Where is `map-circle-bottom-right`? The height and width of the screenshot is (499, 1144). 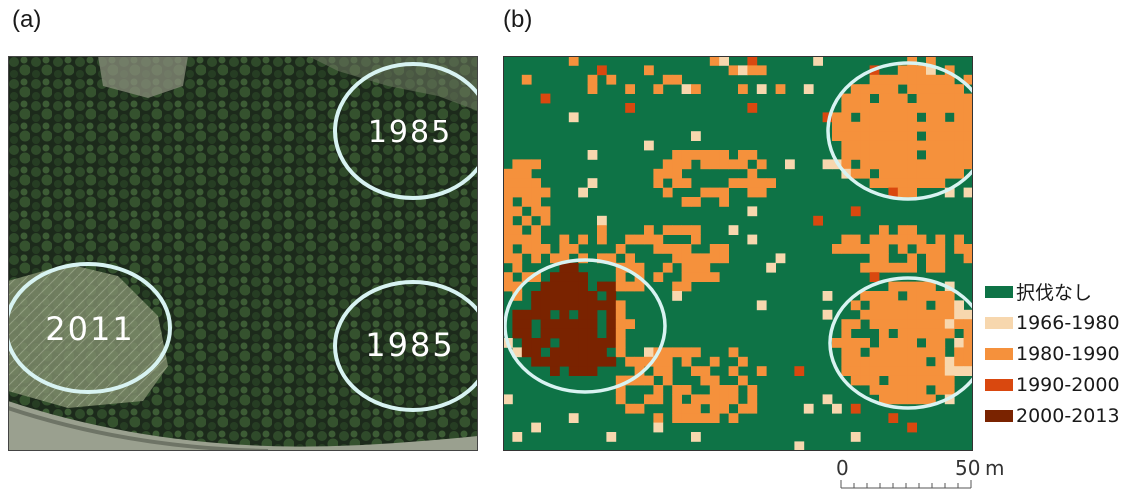
map-circle-bottom-right is located at coordinates (900, 343).